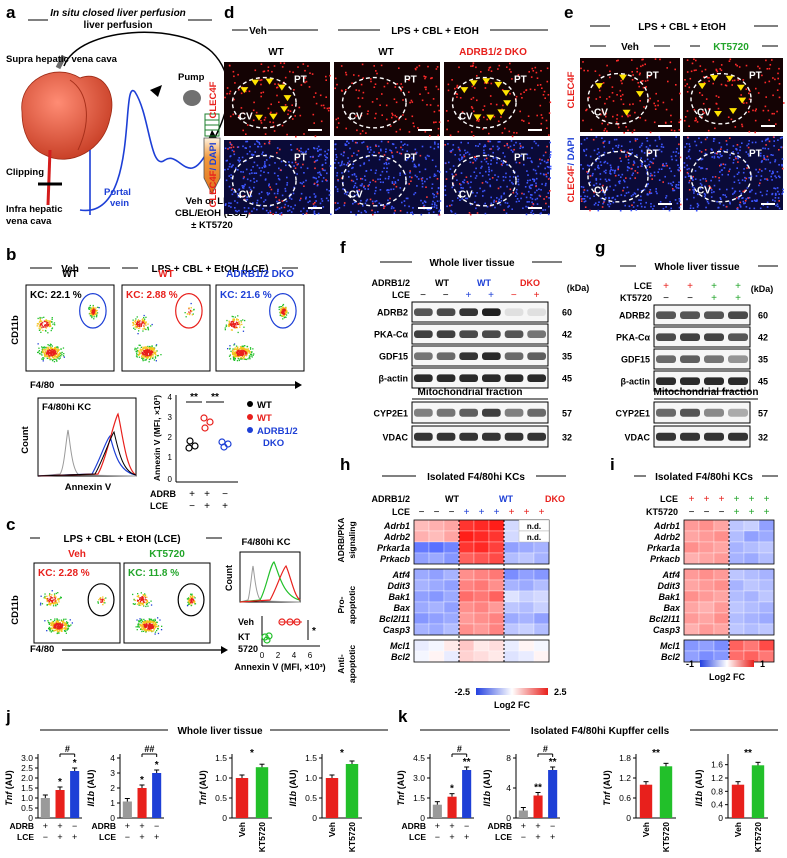  What do you see at coordinates (571, 89) in the screenshot?
I see `e-row1-label: CLEC4F` at bounding box center [571, 89].